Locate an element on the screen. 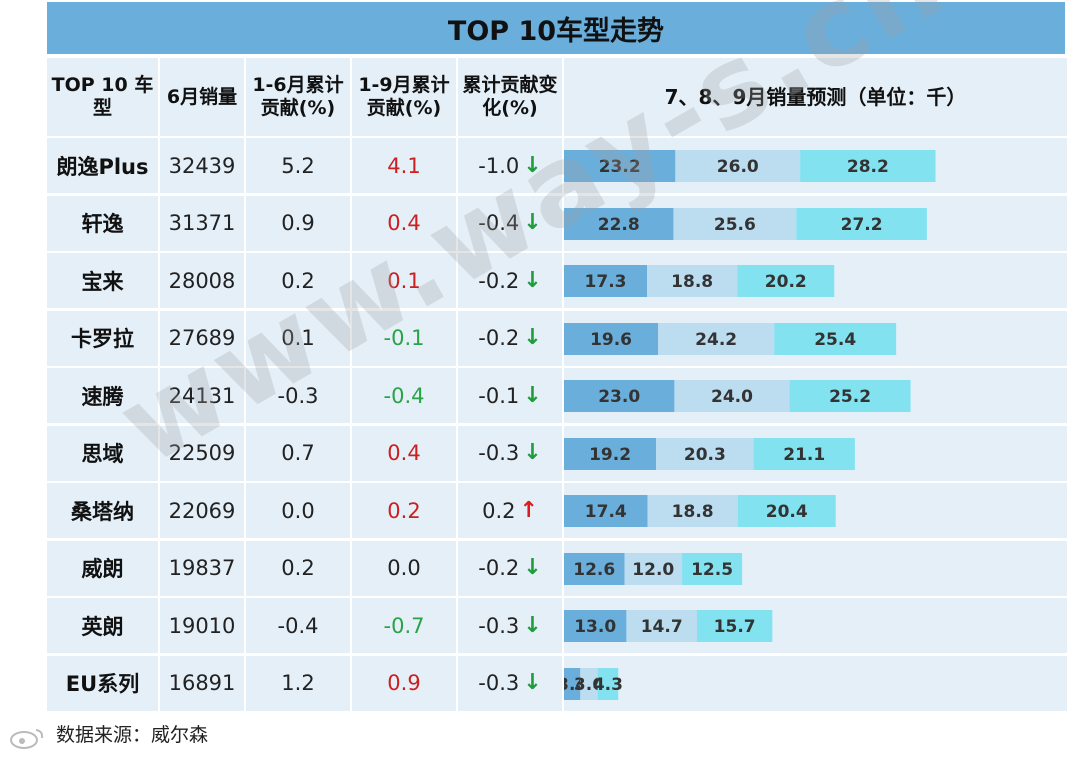 Image resolution: width=1068 pixels, height=758 pixels. forecast-value-label: 22.8 is located at coordinates (619, 225).